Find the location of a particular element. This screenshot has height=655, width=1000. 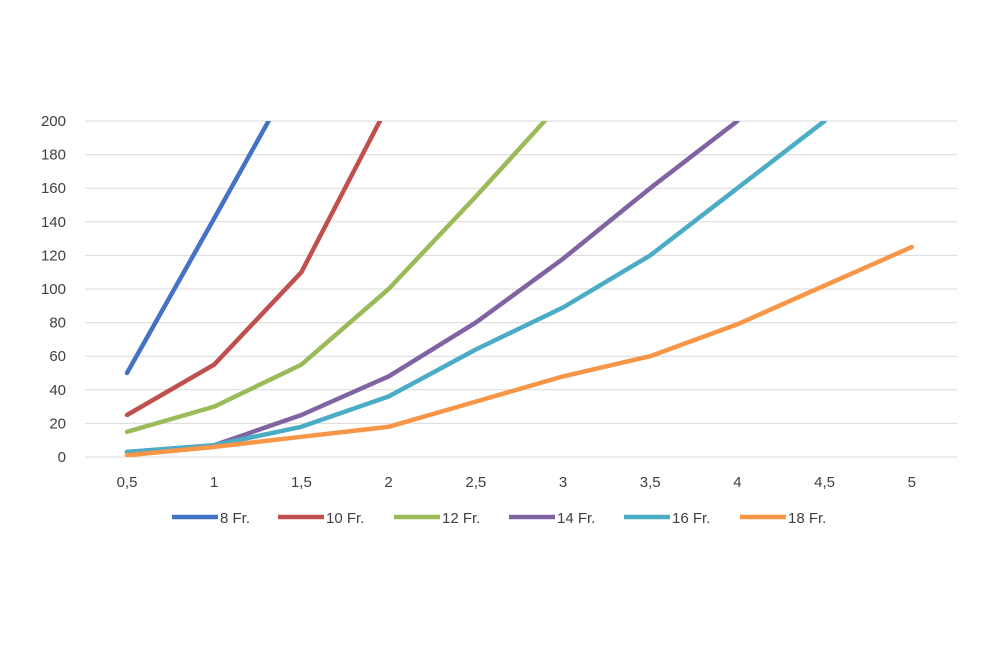

series-line-8-fr is located at coordinates (198, 248).